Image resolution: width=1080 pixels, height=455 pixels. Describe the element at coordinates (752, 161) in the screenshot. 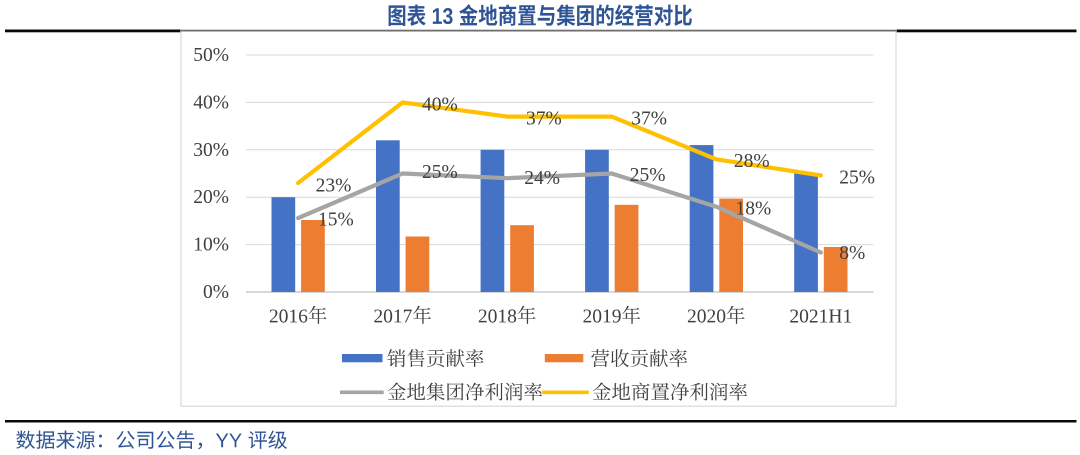

I see `svg-text: 28%` at that location.